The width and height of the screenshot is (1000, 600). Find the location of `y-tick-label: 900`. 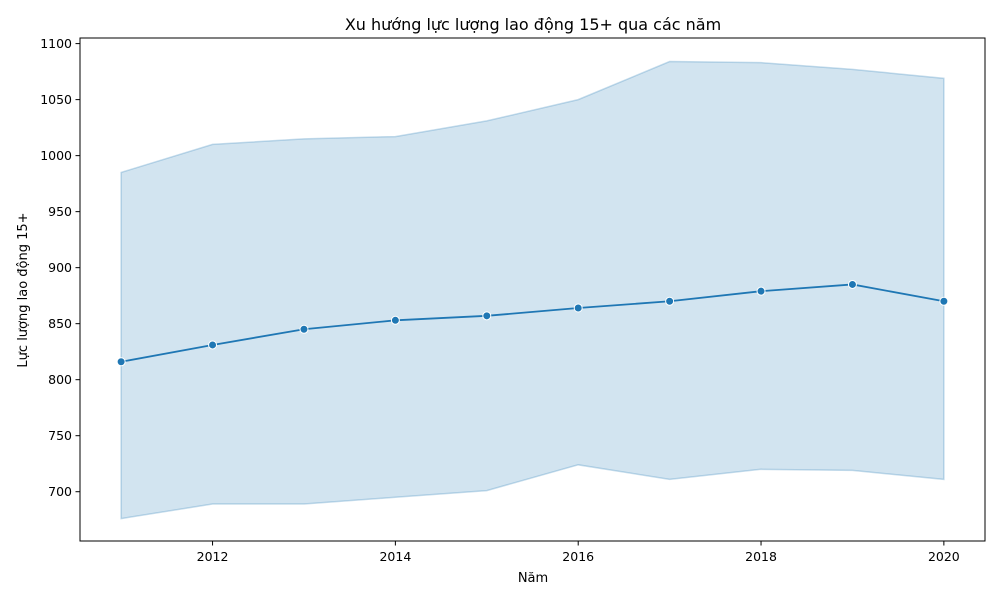

y-tick-label: 900 is located at coordinates (60, 267).